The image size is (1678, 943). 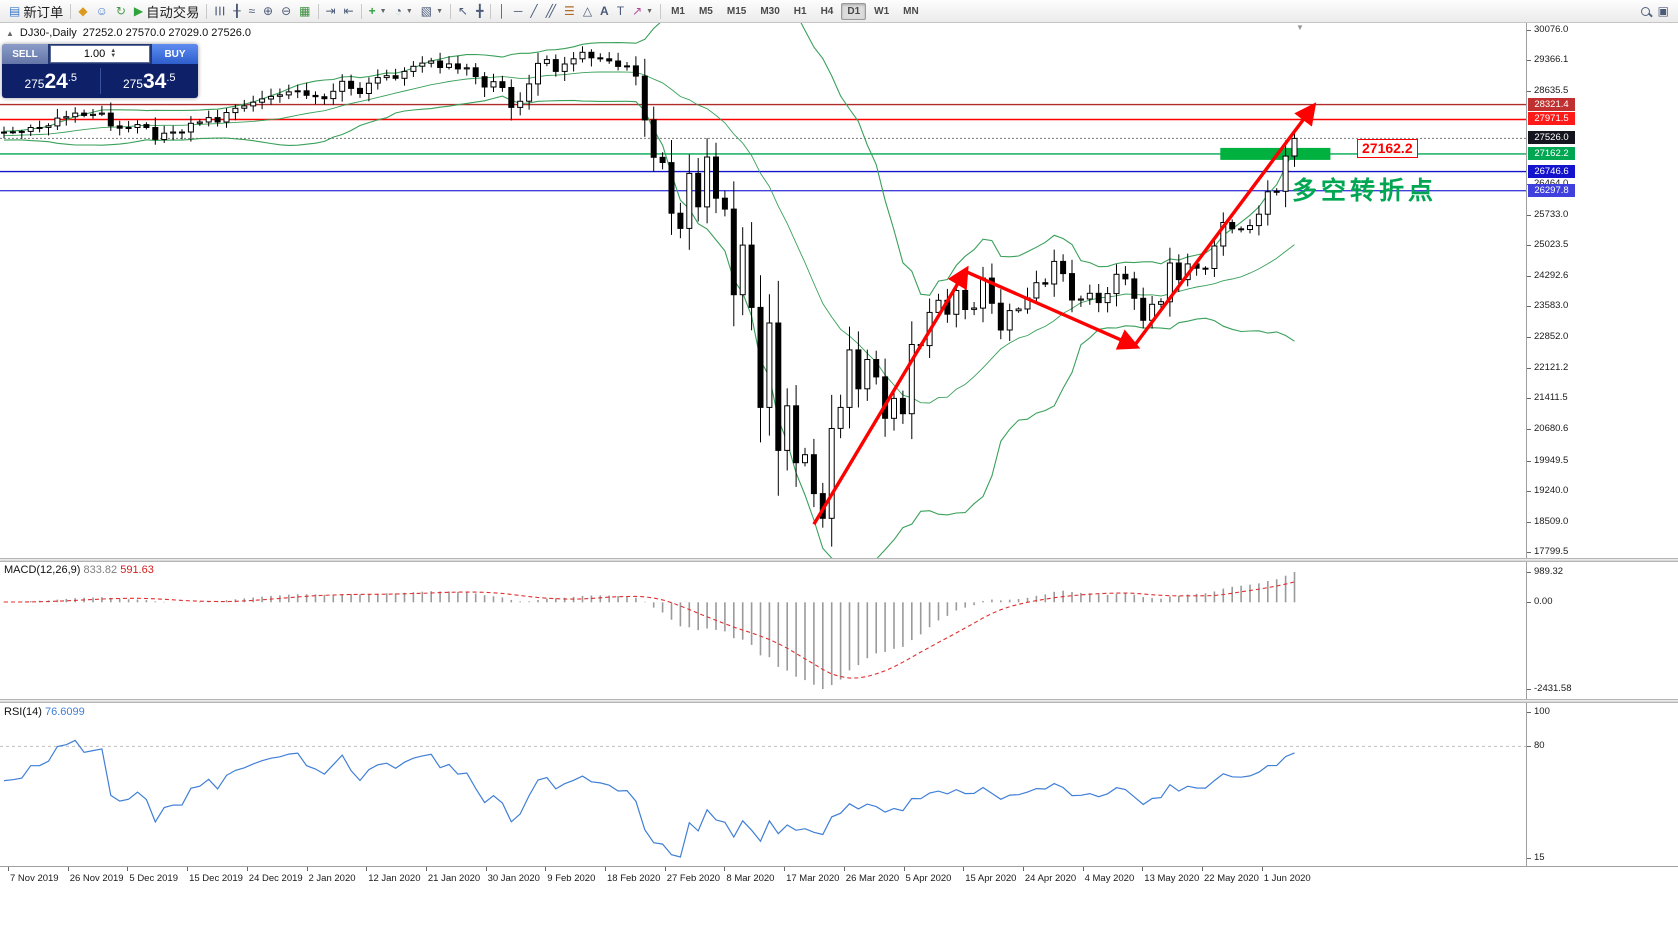 I want to click on buy-price: 27534.5, so click(x=150, y=79).